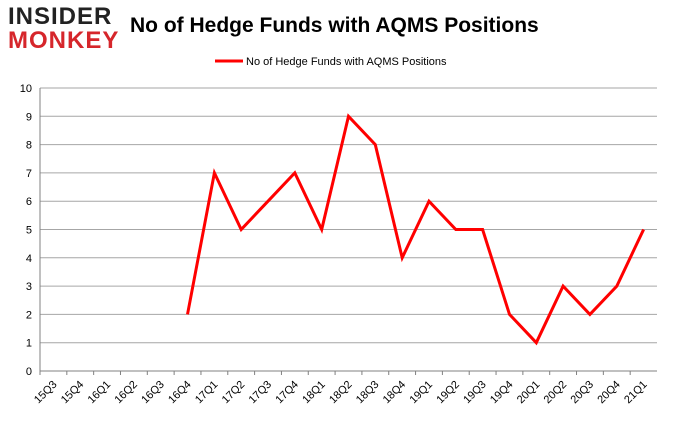 Image resolution: width=678 pixels, height=431 pixels. What do you see at coordinates (334, 25) in the screenshot?
I see `chart-title: No of Hedge Funds with AQMS Positions` at bounding box center [334, 25].